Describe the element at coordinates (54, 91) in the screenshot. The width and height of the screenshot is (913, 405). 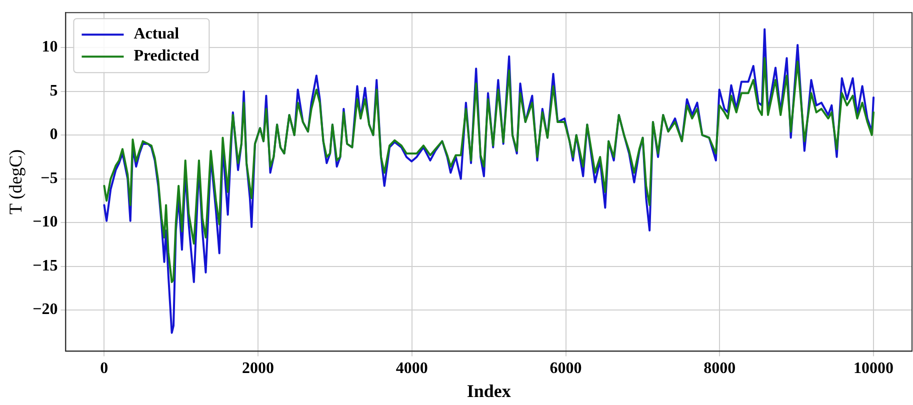
I see `y-tick-label: 5` at that location.